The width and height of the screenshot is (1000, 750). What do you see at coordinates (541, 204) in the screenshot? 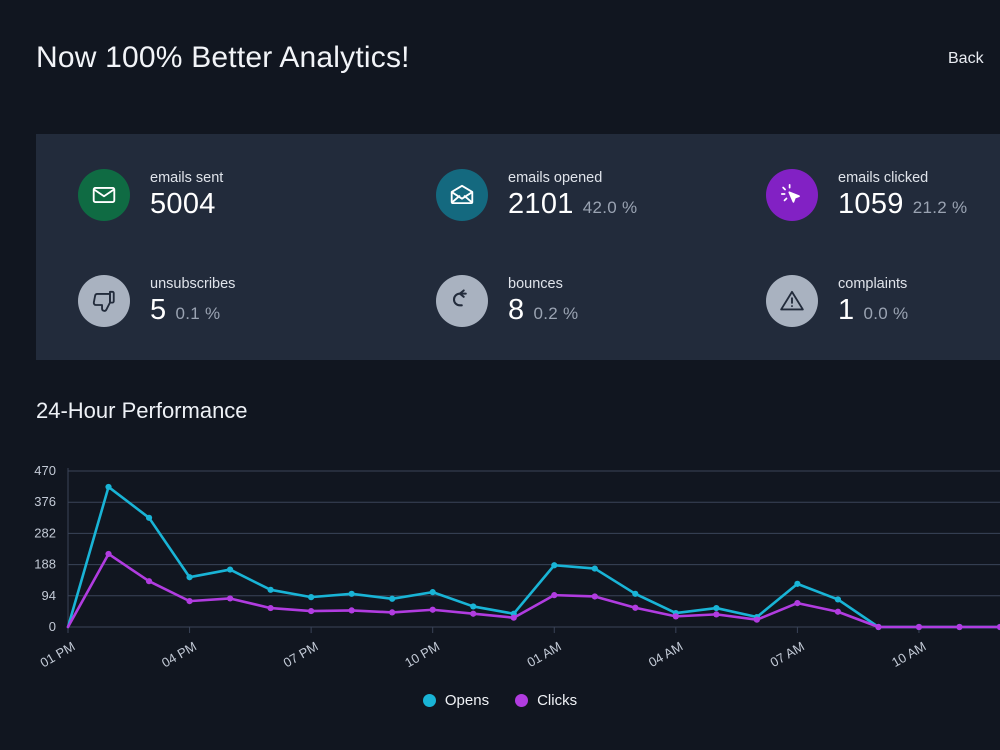
I see `stat-value: 2101` at bounding box center [541, 204].